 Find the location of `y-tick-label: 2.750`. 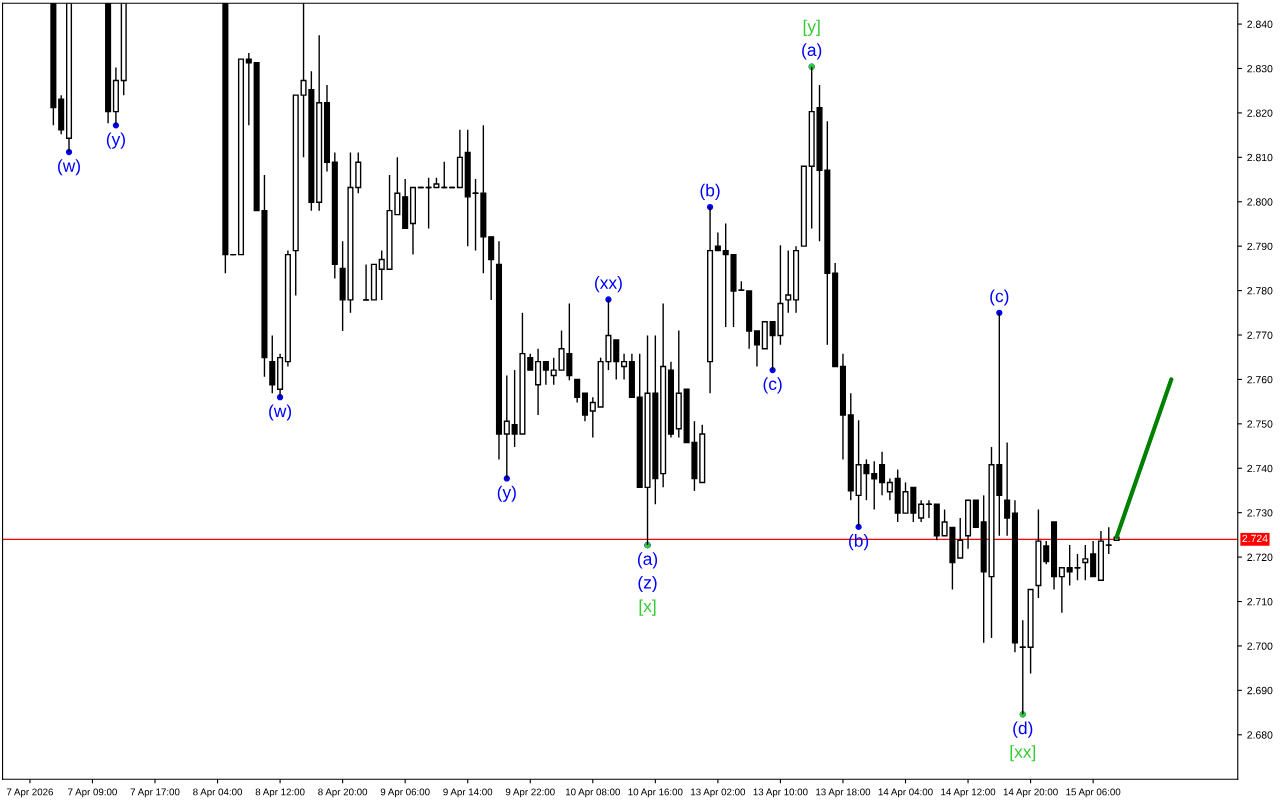

y-tick-label: 2.750 is located at coordinates (1260, 424).